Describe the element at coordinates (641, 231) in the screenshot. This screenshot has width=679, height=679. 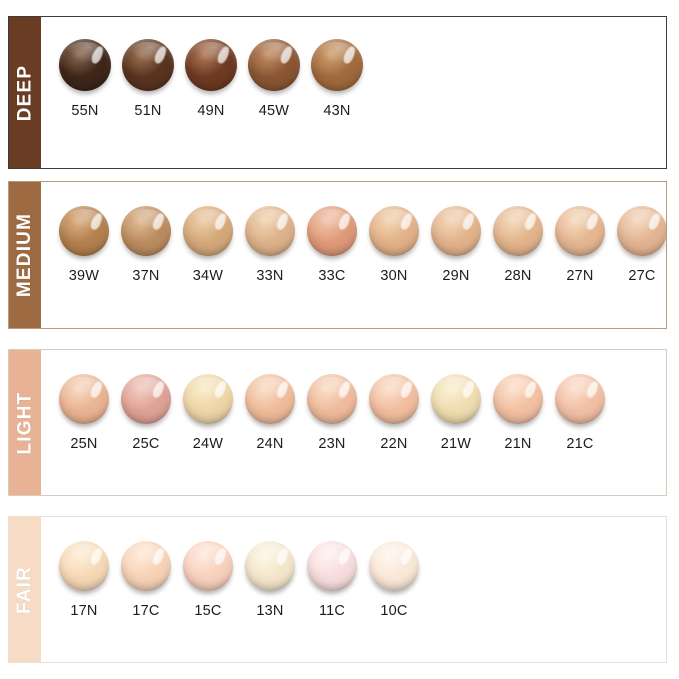
I see `shade-swatch-27c` at that location.